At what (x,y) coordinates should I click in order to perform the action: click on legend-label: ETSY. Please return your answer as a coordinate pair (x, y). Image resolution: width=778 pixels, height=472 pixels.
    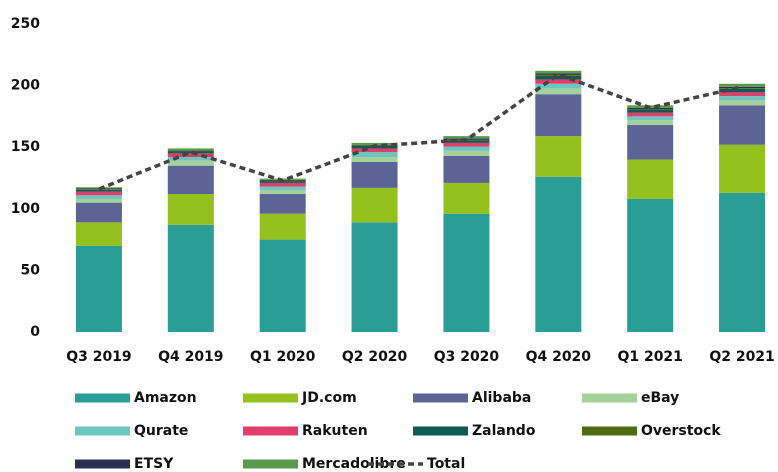
    Looking at the image, I should click on (154, 464).